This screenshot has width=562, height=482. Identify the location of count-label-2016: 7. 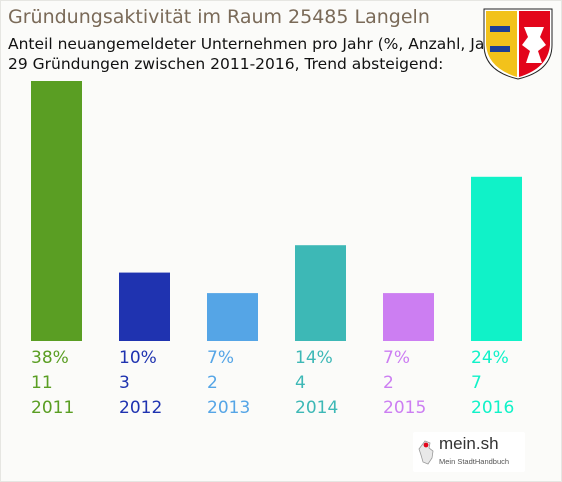
(476, 383).